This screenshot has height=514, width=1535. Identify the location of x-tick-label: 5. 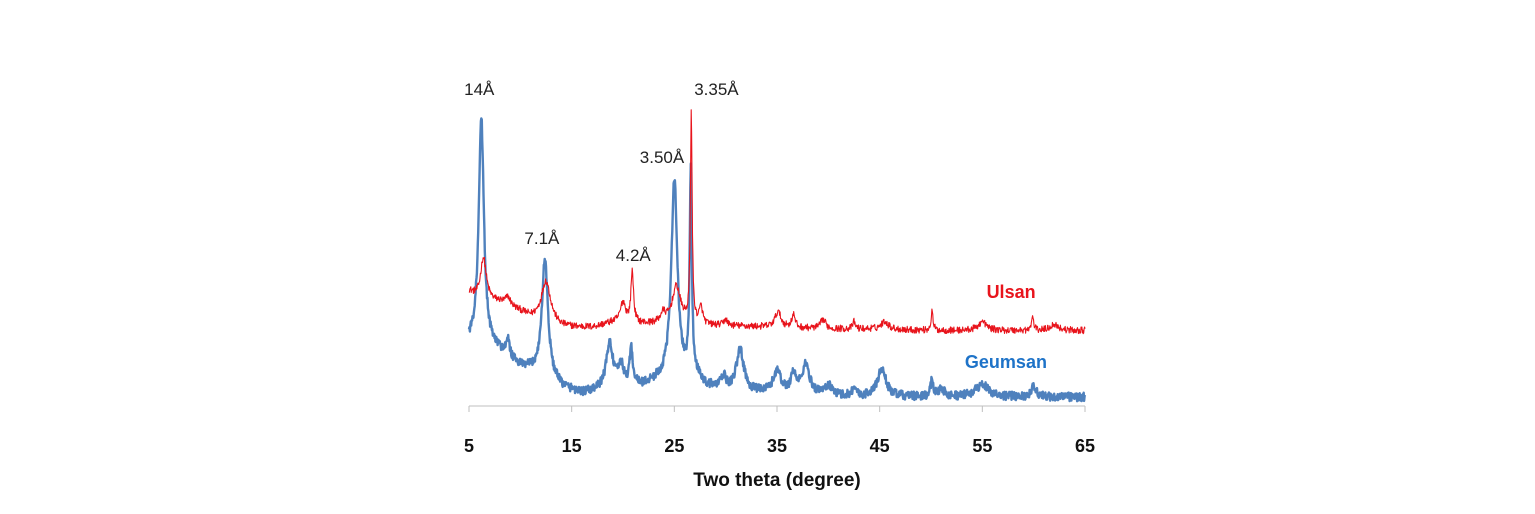
(469, 446).